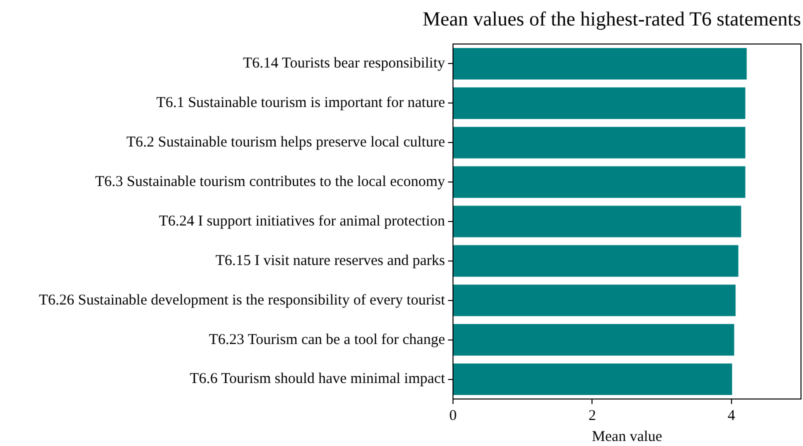 This screenshot has height=446, width=803. Describe the element at coordinates (453, 416) in the screenshot. I see `x-tick-label: 0` at that location.